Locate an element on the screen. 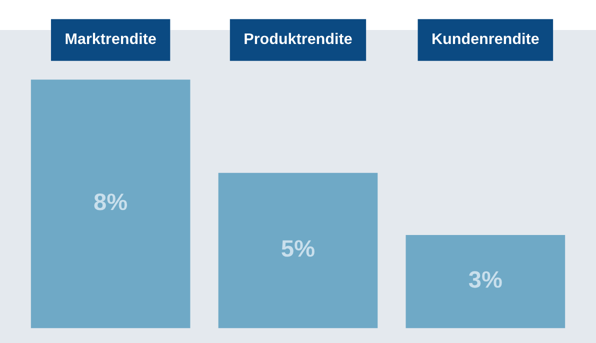  data-label: 5% is located at coordinates (298, 248).